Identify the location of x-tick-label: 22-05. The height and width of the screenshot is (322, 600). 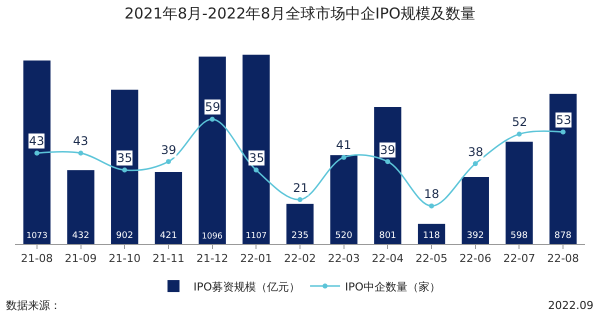
(432, 259).